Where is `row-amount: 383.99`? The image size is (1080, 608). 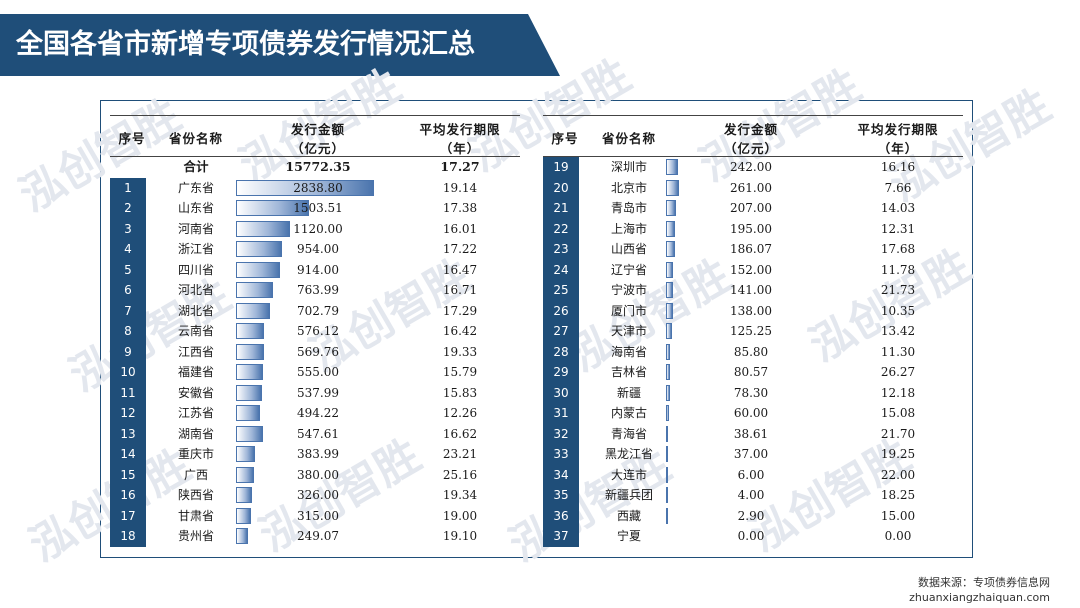 row-amount: 383.99 is located at coordinates (318, 454).